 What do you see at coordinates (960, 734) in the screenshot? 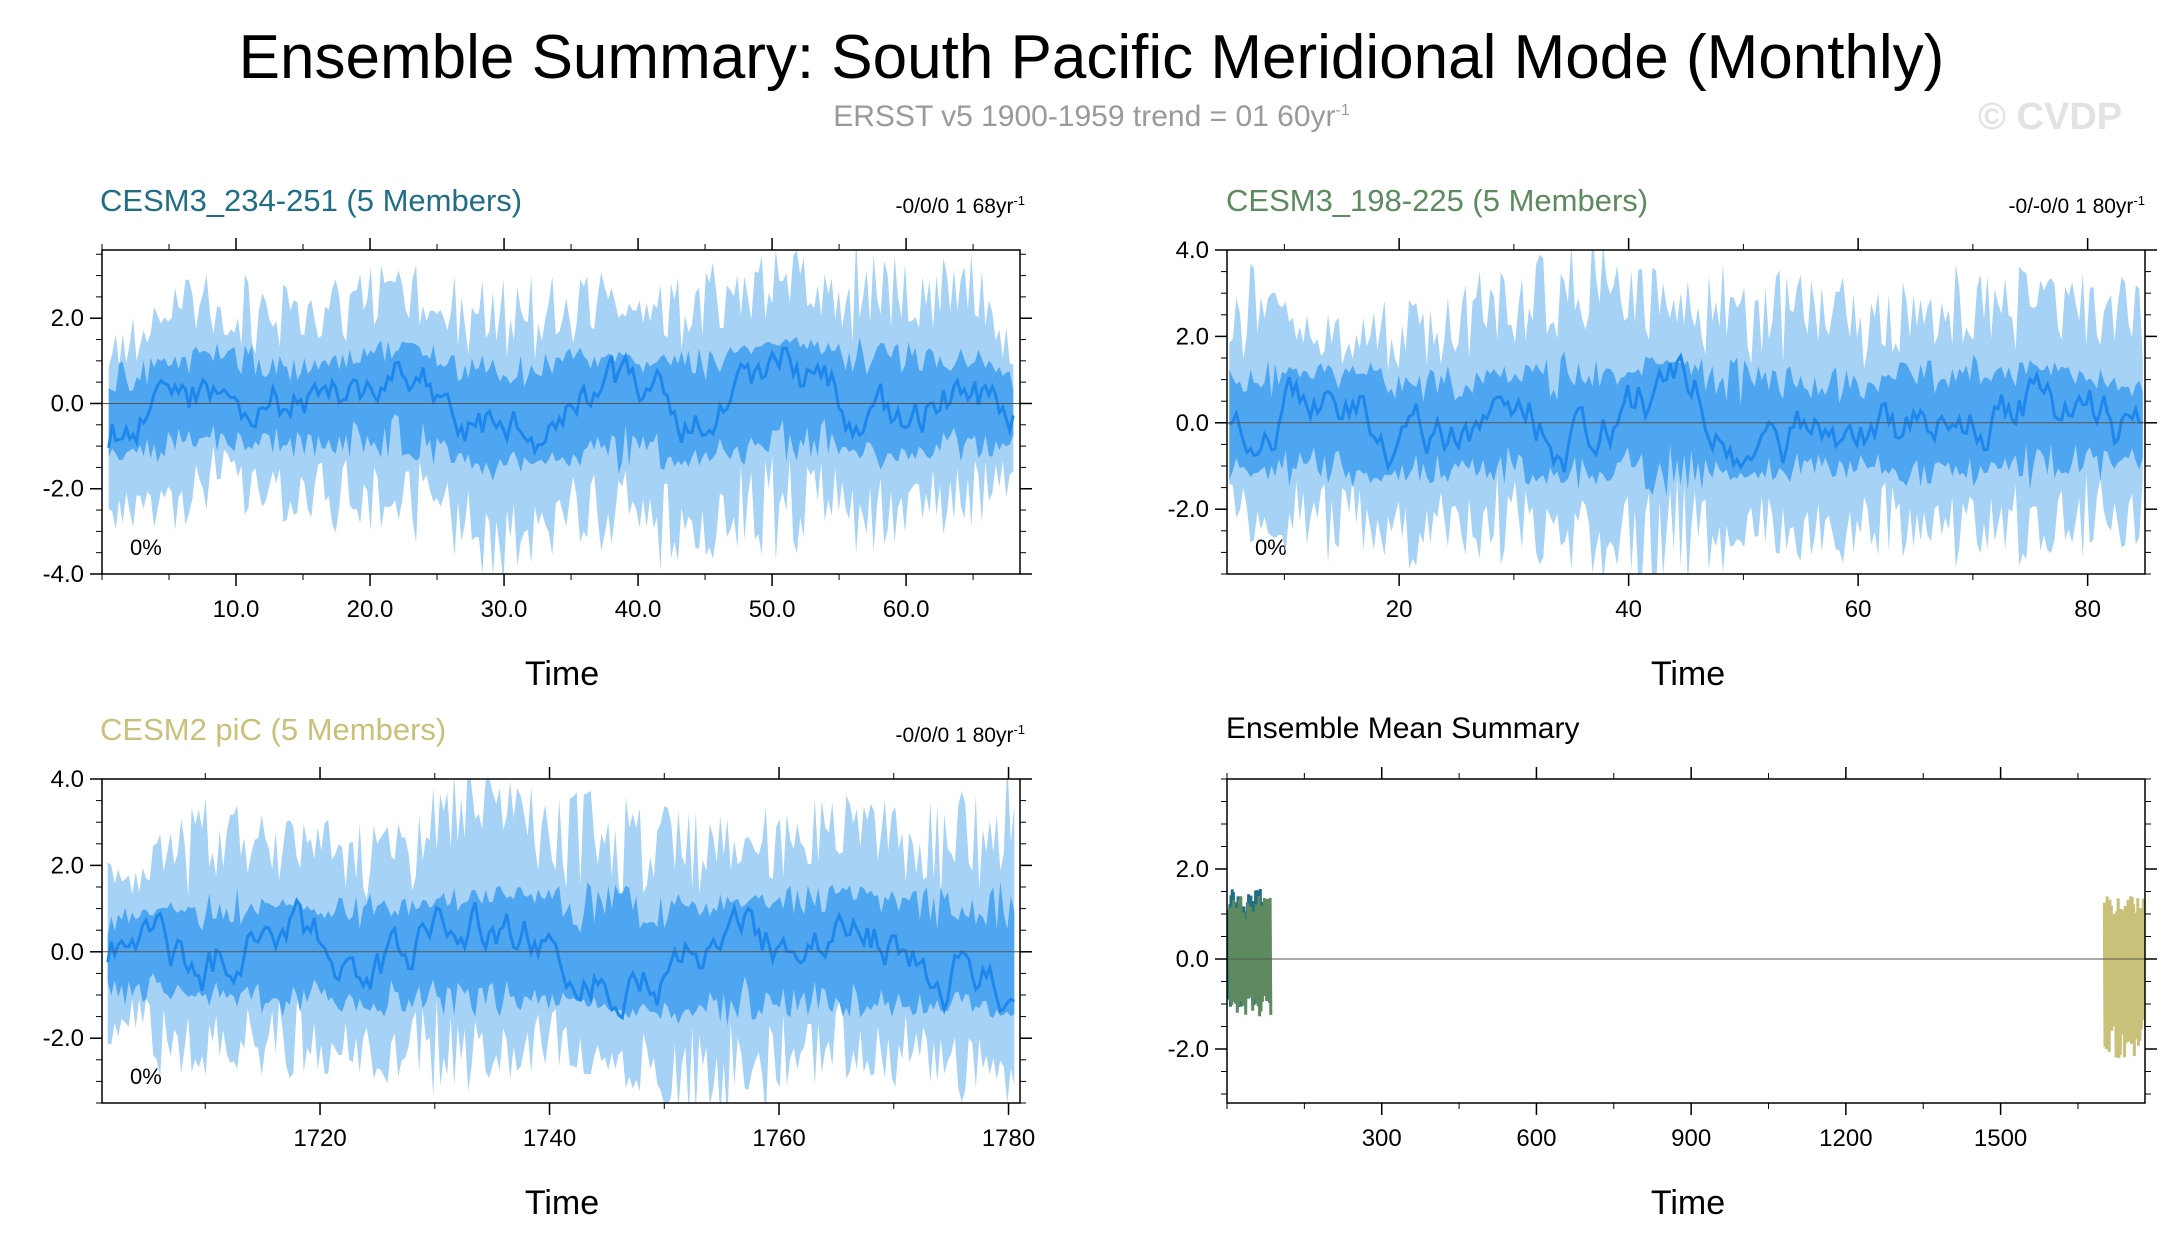
I see `panel-2-trend: -0/0/0 1 80yr-1` at bounding box center [960, 734].